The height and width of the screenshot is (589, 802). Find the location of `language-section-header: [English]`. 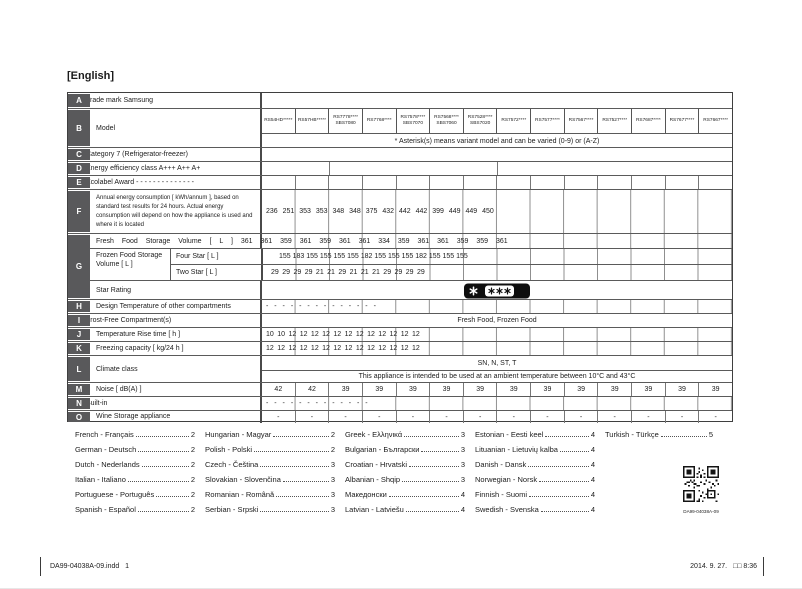

language-section-header: [English] is located at coordinates (91, 76).